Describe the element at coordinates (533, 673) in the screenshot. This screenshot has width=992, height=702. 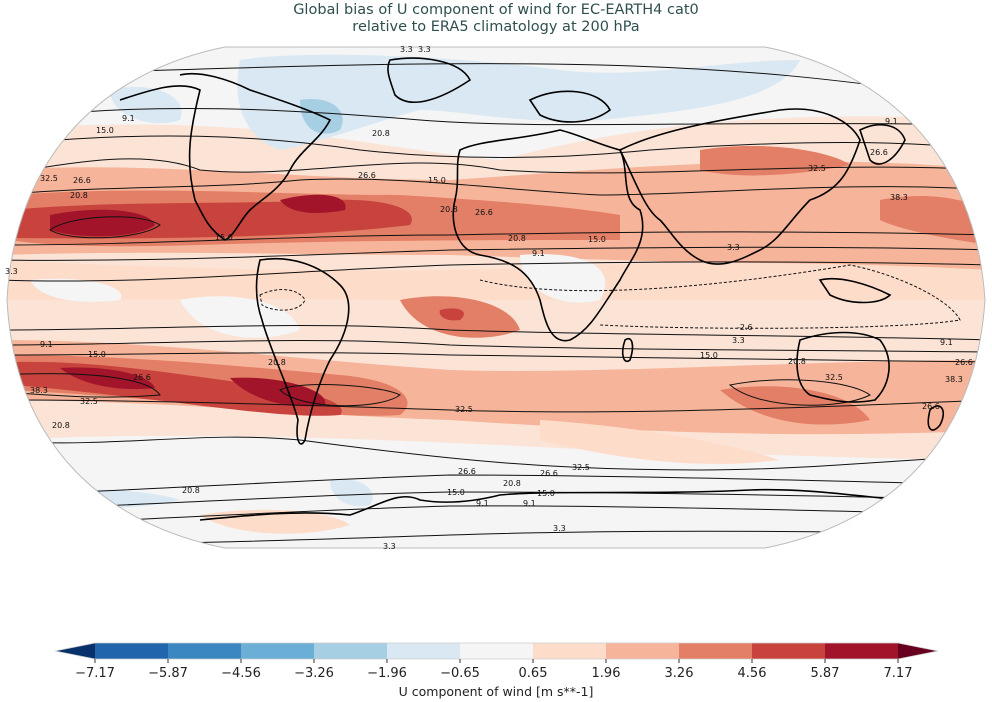
I see `colorbar-tick: 0.65` at that location.